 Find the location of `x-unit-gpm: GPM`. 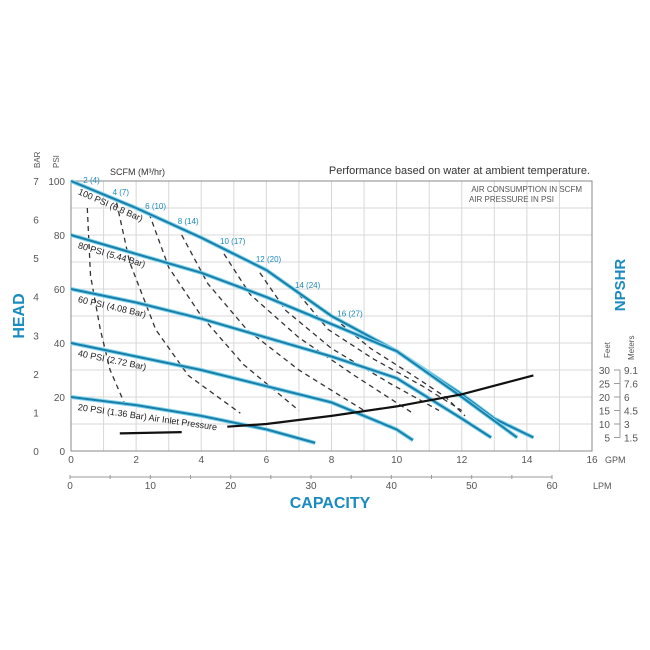

x-unit-gpm: GPM is located at coordinates (615, 460).